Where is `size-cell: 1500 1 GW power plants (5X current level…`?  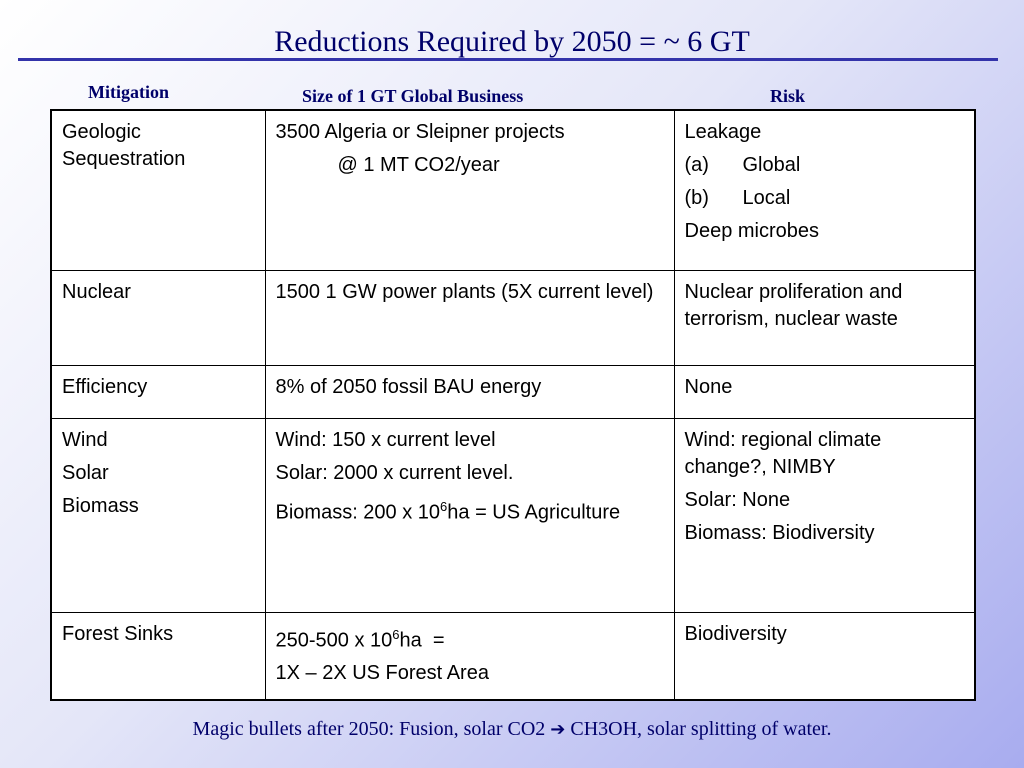
size-cell: 1500 1 GW power plants (5X current level… is located at coordinates (469, 317).